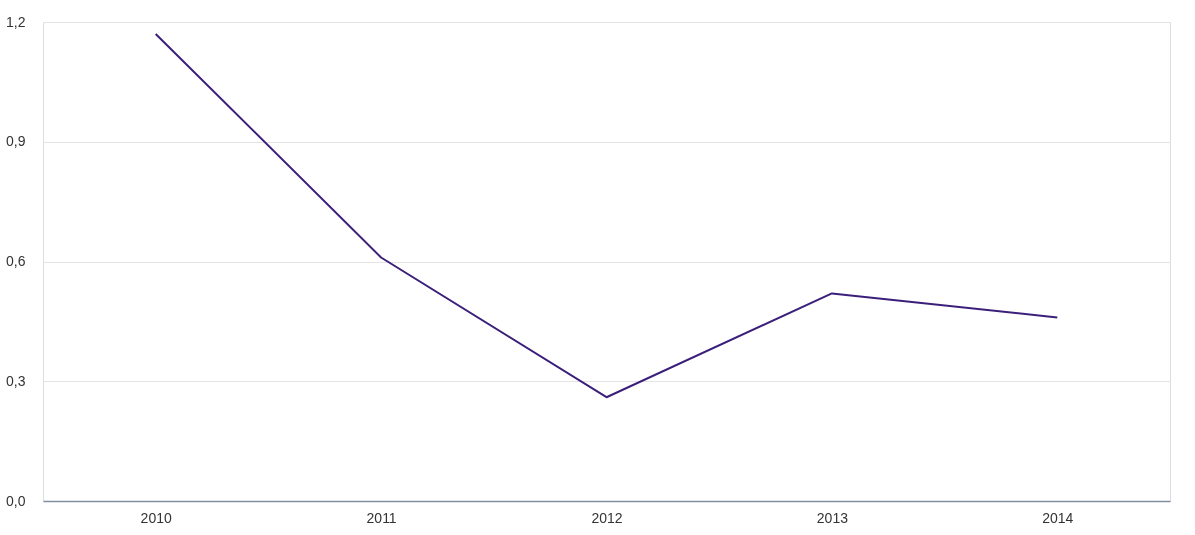  Describe the element at coordinates (832, 517) in the screenshot. I see `x-tick-label: 2013` at that location.